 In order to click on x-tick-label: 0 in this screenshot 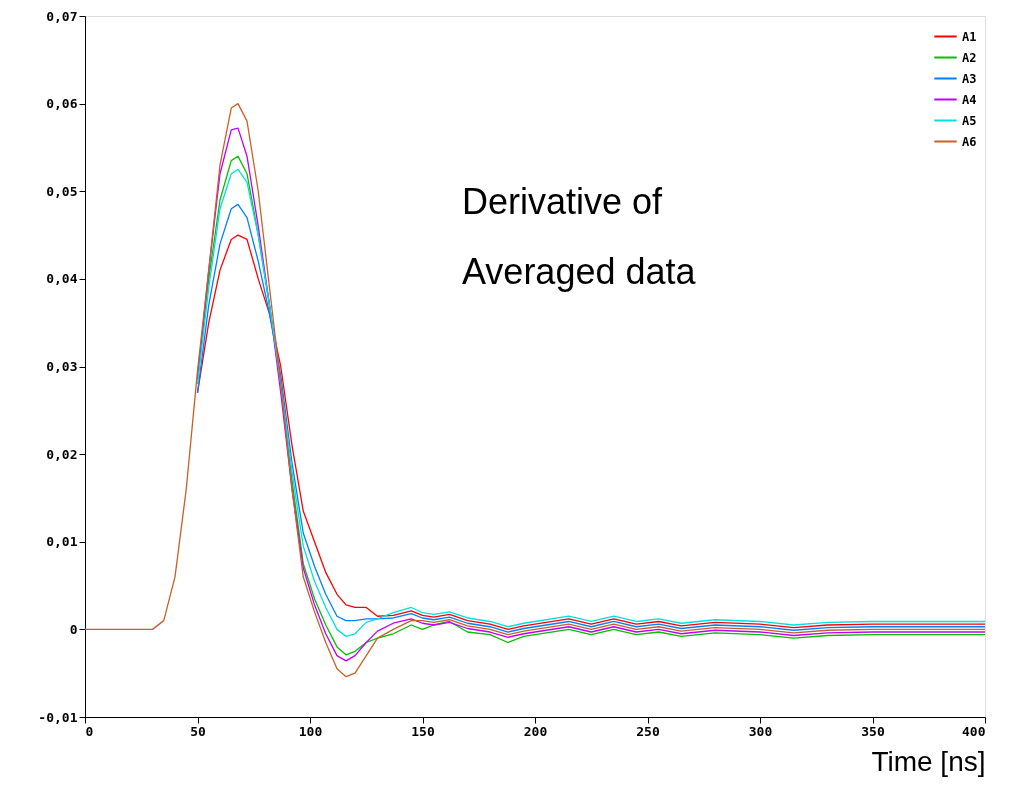, I will do `click(89, 731)`.